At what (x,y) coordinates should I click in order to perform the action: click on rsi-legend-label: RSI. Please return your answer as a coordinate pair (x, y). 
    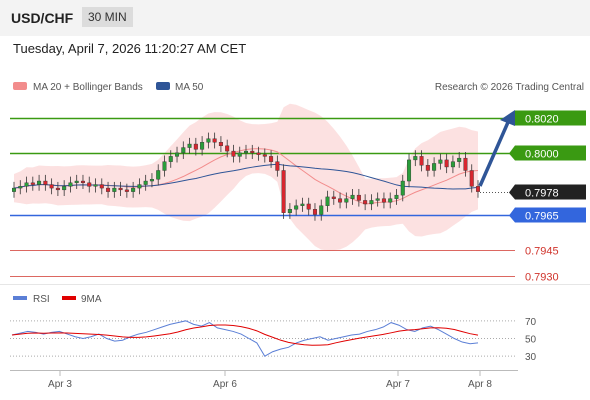
    Looking at the image, I should click on (41, 299).